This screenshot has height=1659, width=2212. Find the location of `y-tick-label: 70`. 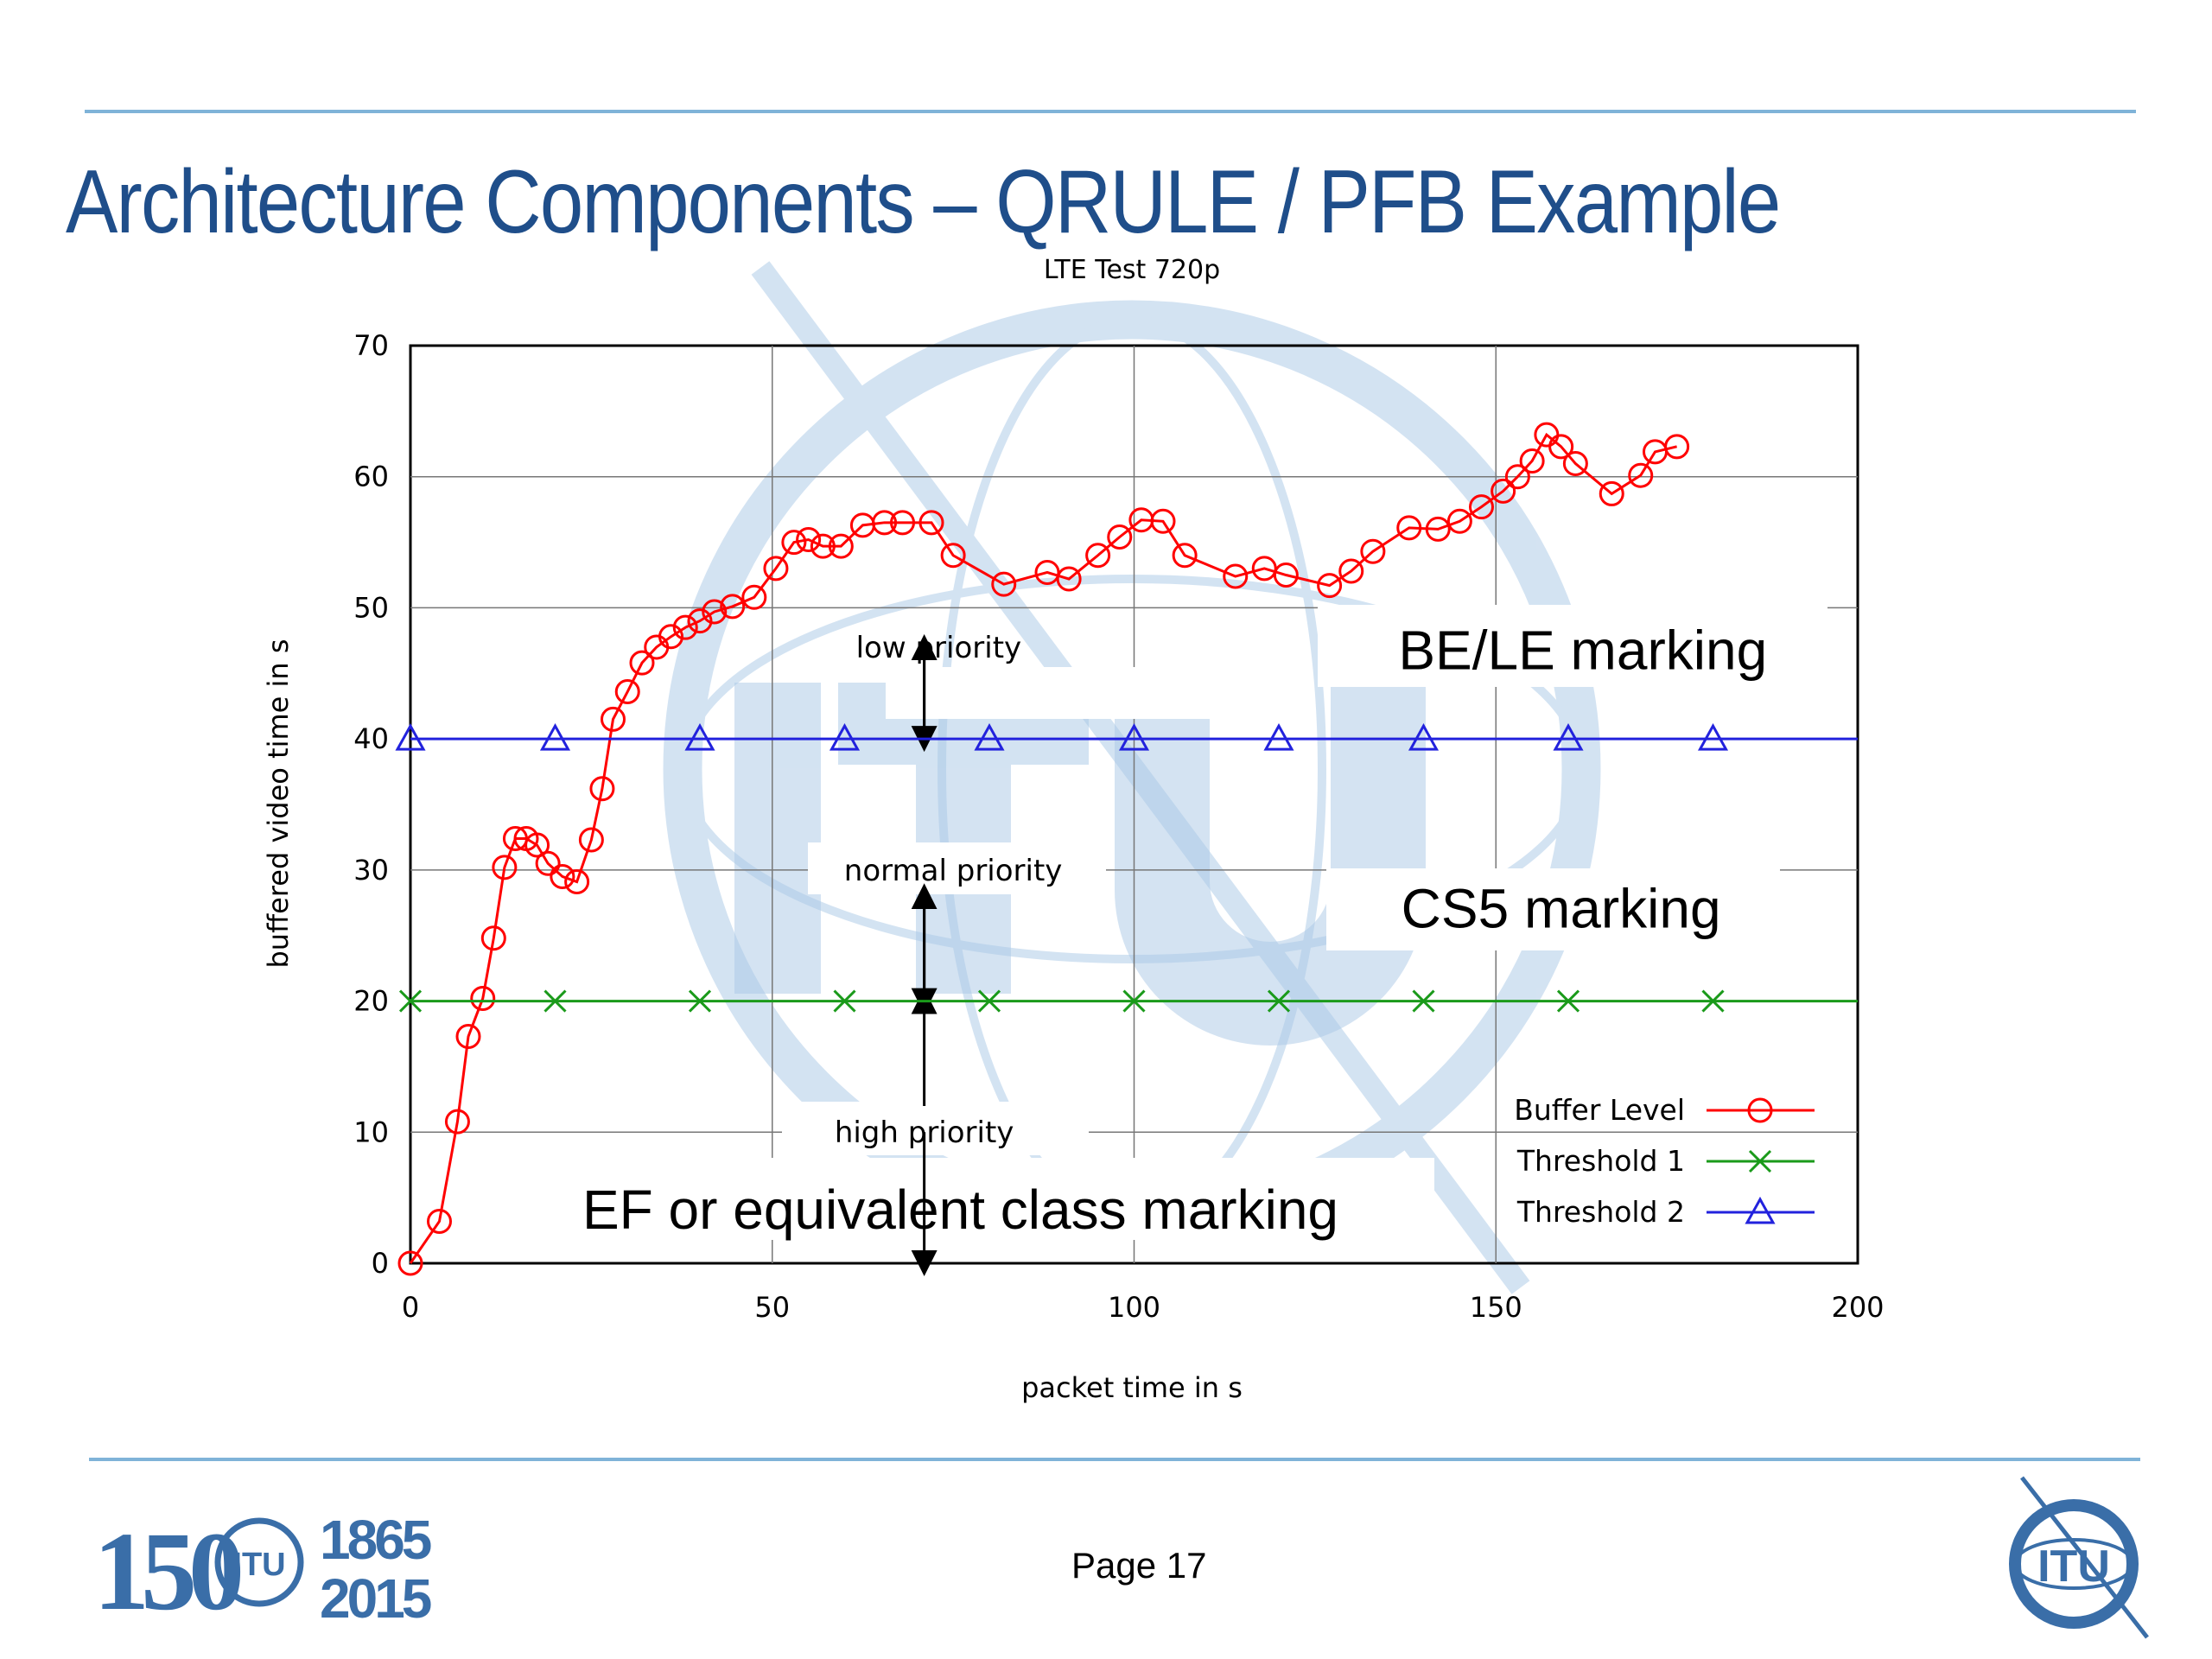

y-tick-label: 70 is located at coordinates (371, 345).